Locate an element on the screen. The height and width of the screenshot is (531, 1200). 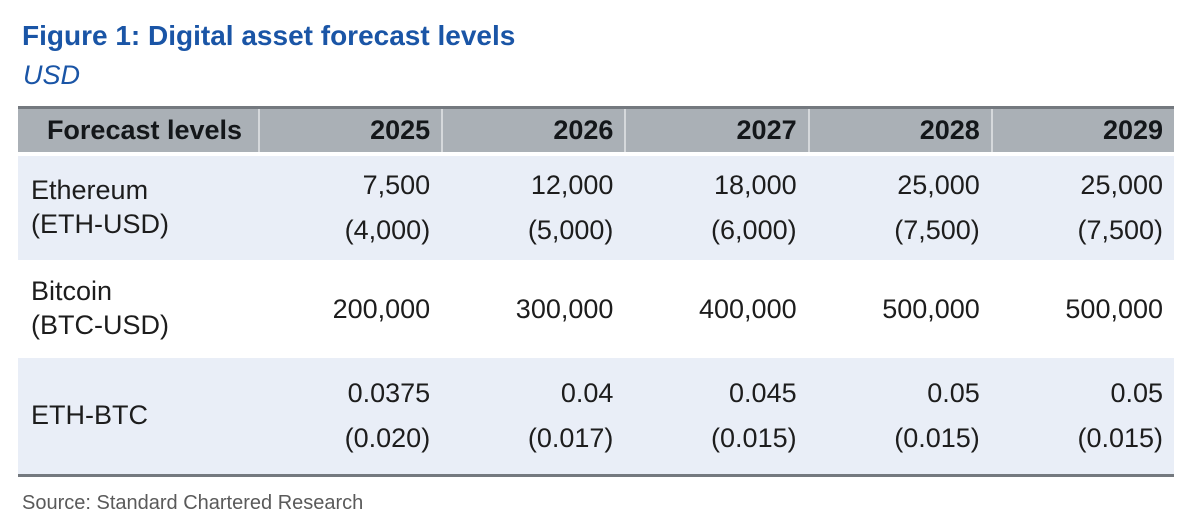
value-primary: 200,000 is located at coordinates (381, 308).